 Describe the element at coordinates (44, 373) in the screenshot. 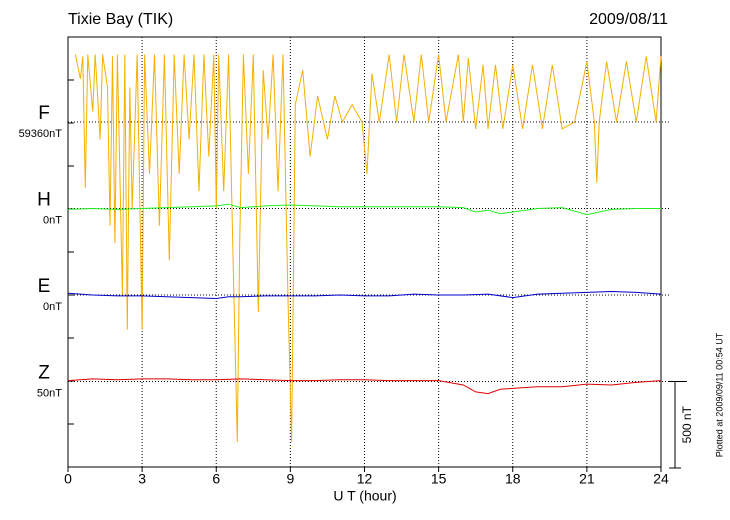

I see `series-name: Z` at that location.